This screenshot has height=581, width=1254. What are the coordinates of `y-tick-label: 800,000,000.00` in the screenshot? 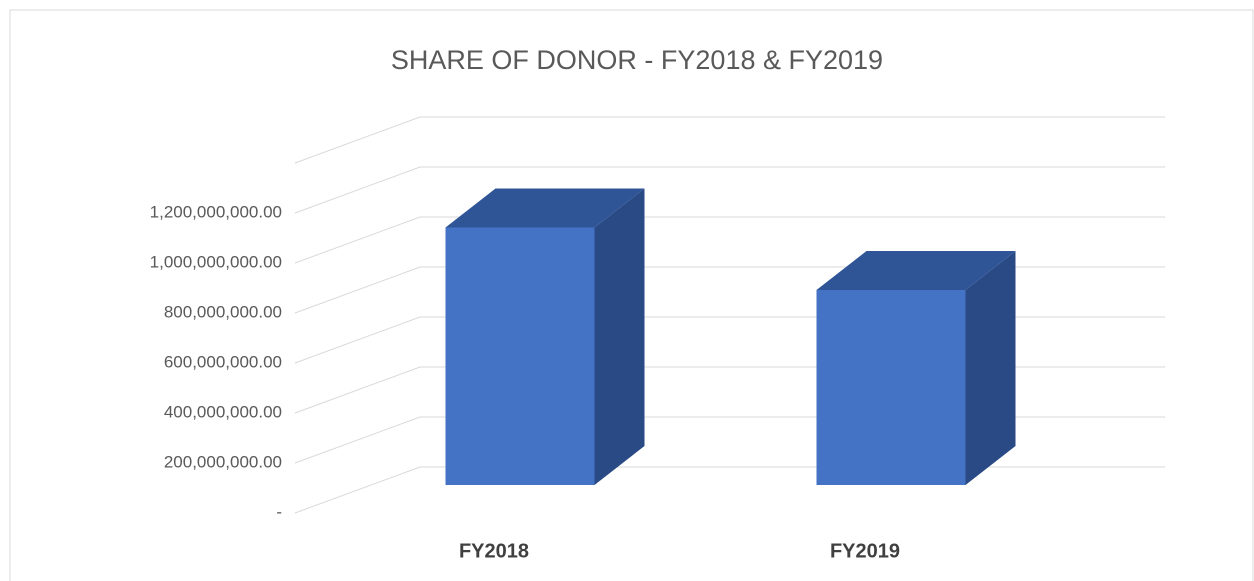 It's located at (223, 311).